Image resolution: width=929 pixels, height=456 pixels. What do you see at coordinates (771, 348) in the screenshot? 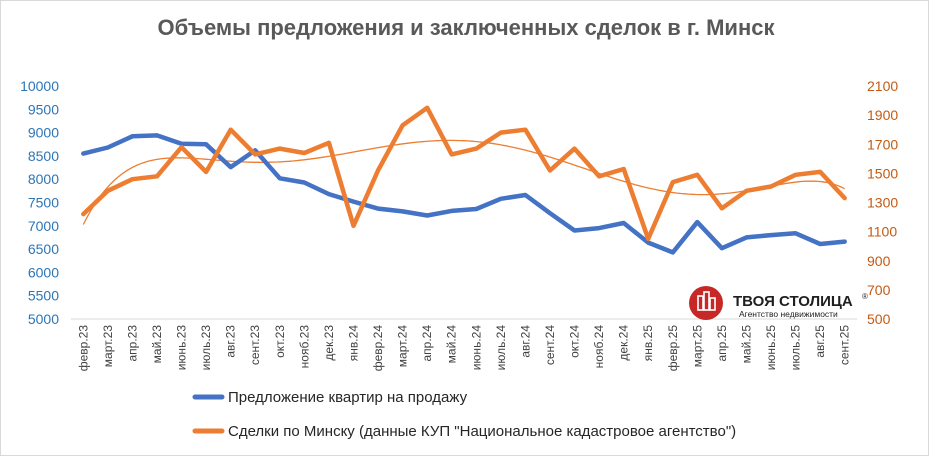
I see `x-tick-label: июнь.25` at bounding box center [771, 348].